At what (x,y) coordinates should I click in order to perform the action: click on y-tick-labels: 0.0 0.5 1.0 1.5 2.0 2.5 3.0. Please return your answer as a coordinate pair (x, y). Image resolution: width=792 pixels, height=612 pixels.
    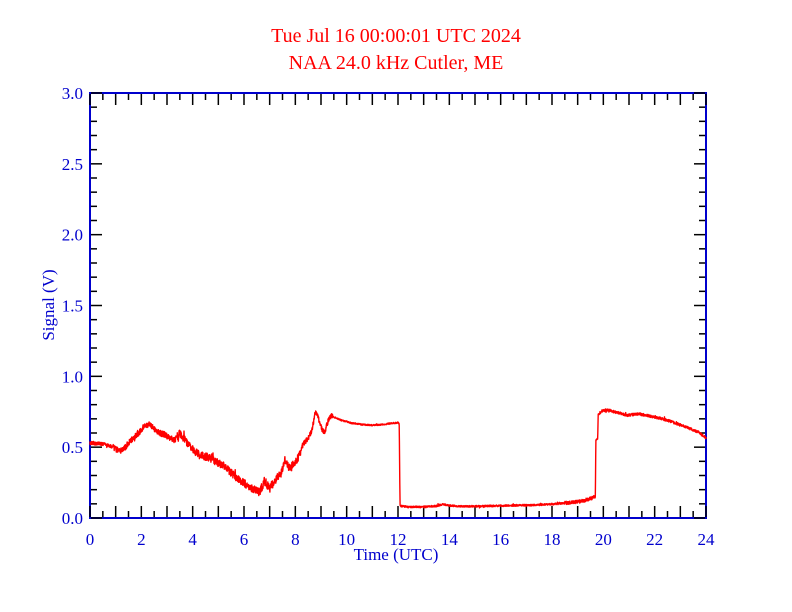
    Looking at the image, I should click on (72, 306).